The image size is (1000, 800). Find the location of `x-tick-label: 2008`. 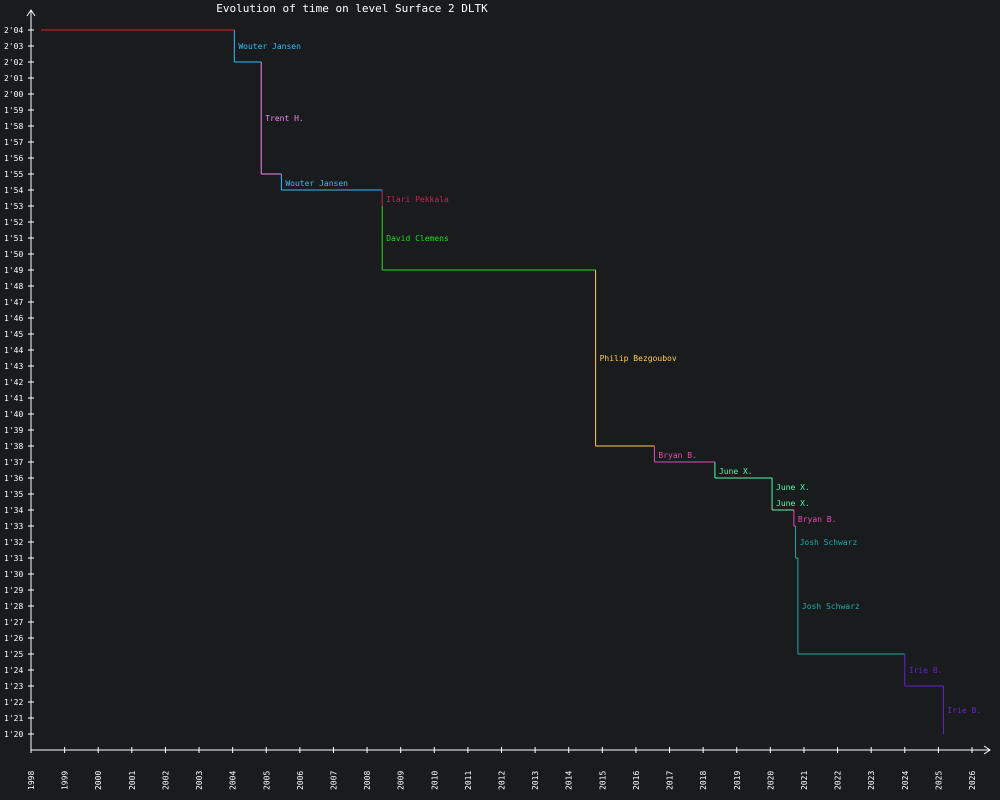

x-tick-label: 2008 is located at coordinates (367, 780).